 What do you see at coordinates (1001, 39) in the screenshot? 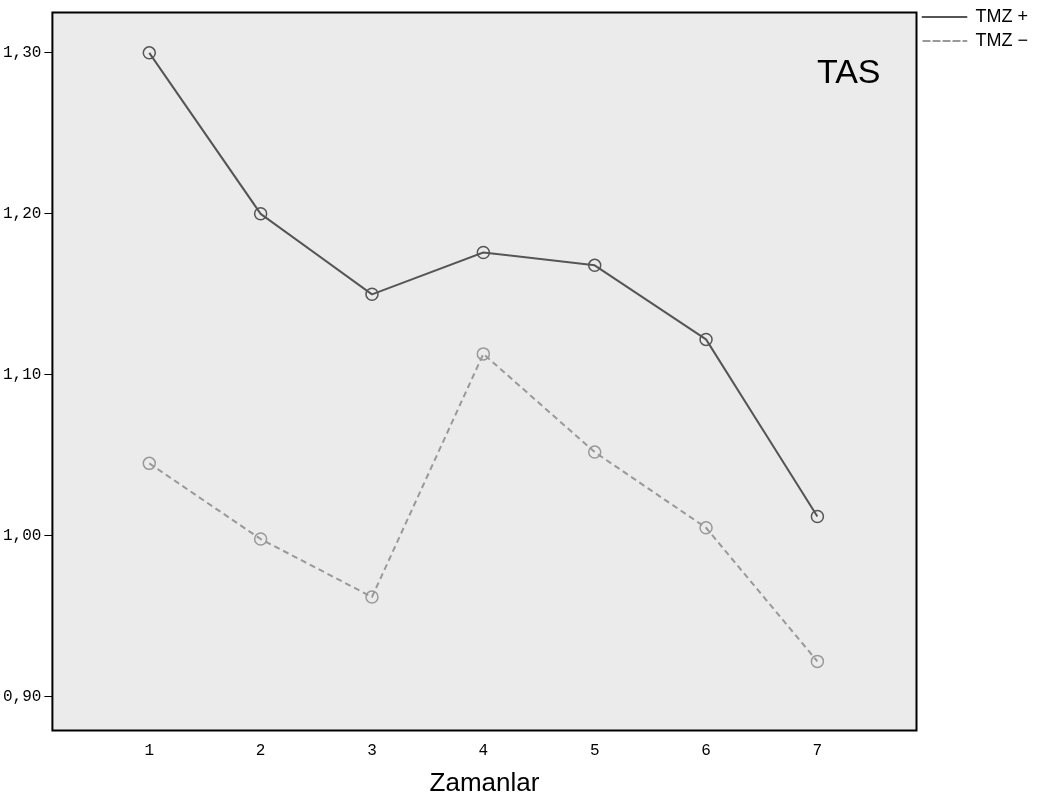
I see `legend-label: TMZ −` at bounding box center [1001, 39].